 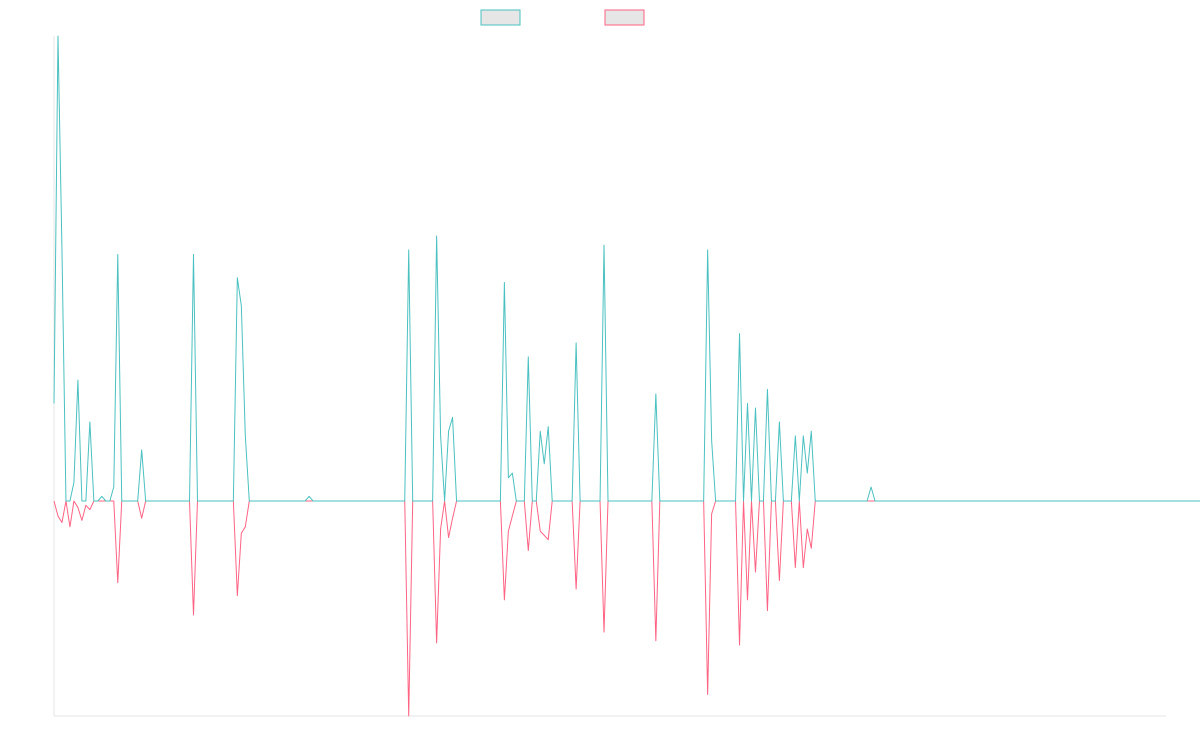 I want to click on legend, so click(x=562, y=17).